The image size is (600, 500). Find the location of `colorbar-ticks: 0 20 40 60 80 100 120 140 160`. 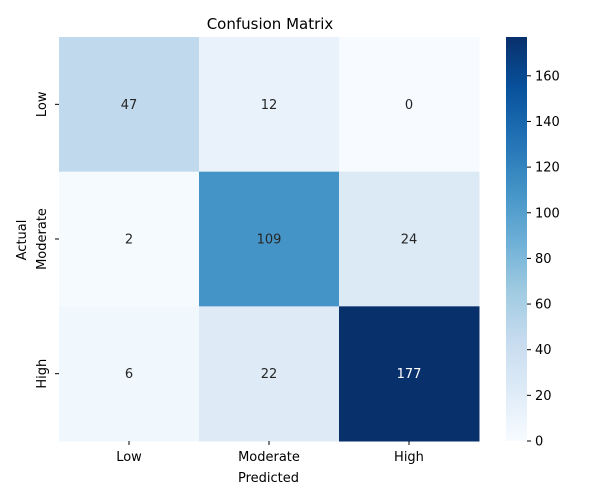

colorbar-ticks: 0 20 40 60 80 100 120 140 160 is located at coordinates (543, 259).